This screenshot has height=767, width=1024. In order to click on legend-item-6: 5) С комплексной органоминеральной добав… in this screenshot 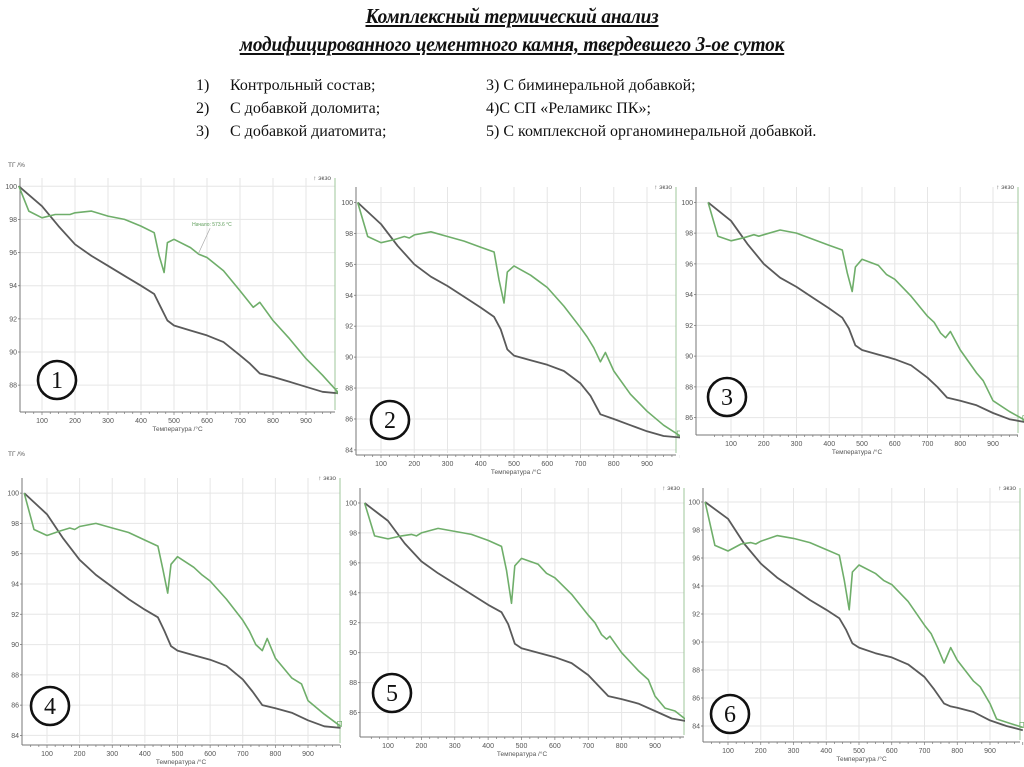, I will do `click(651, 131)`.